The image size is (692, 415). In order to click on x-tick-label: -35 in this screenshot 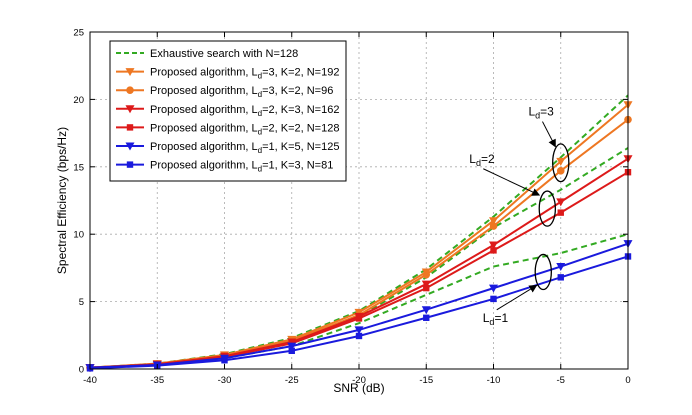, I will do `click(157, 380)`.